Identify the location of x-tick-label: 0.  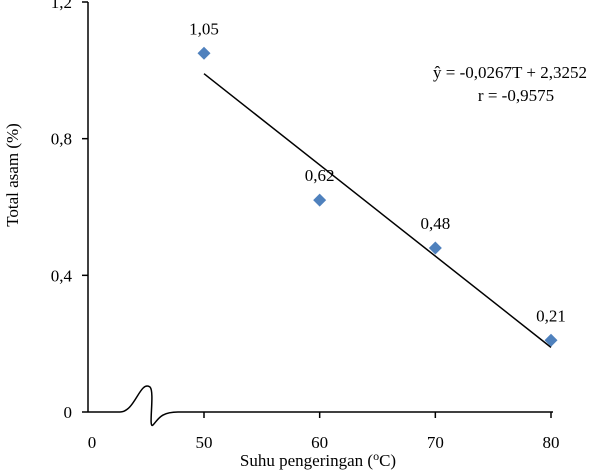
(92, 442).